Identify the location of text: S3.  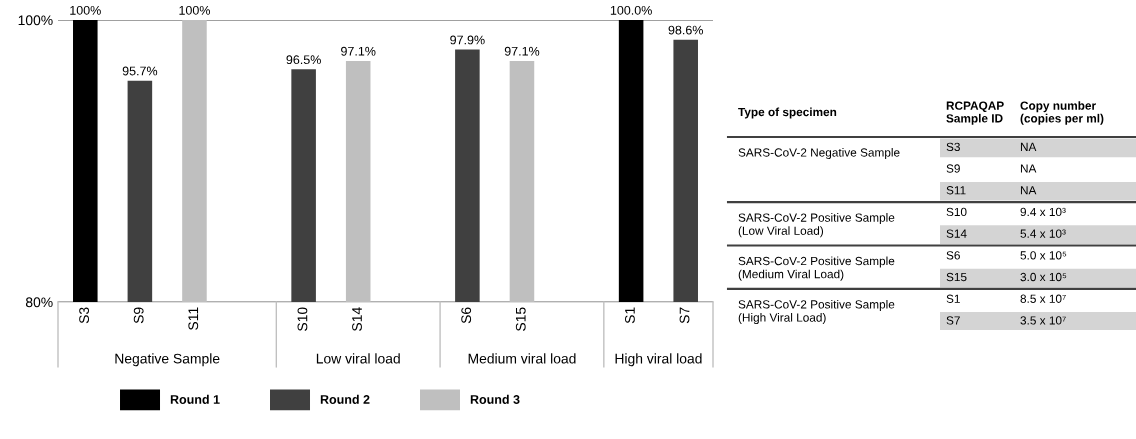
(953, 147).